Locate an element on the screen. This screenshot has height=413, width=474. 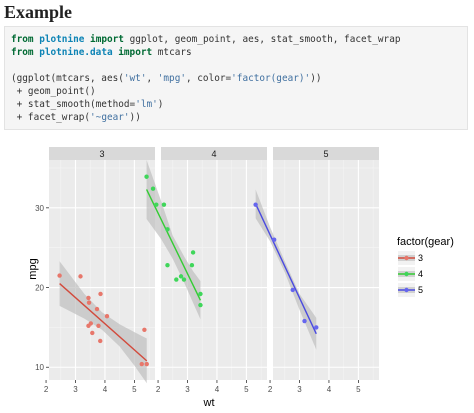
import-list: mtcars is located at coordinates (172, 52).